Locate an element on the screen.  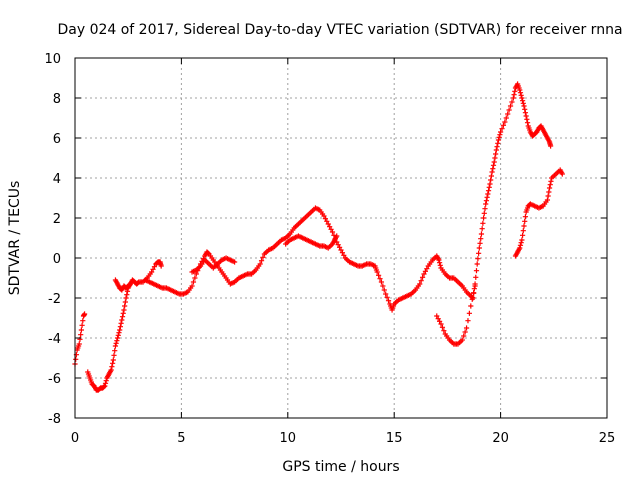
x-tick-label: 15 is located at coordinates (394, 438).